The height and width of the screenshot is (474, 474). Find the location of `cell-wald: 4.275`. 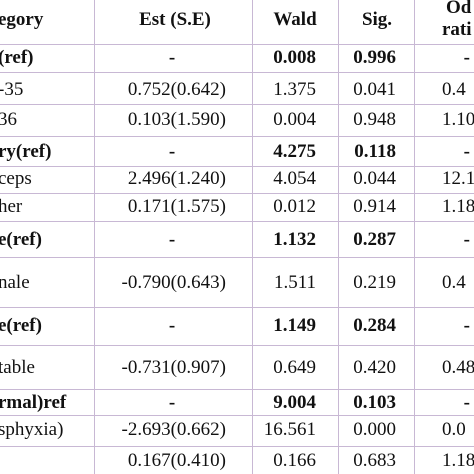

cell-wald: 4.275 is located at coordinates (294, 151).